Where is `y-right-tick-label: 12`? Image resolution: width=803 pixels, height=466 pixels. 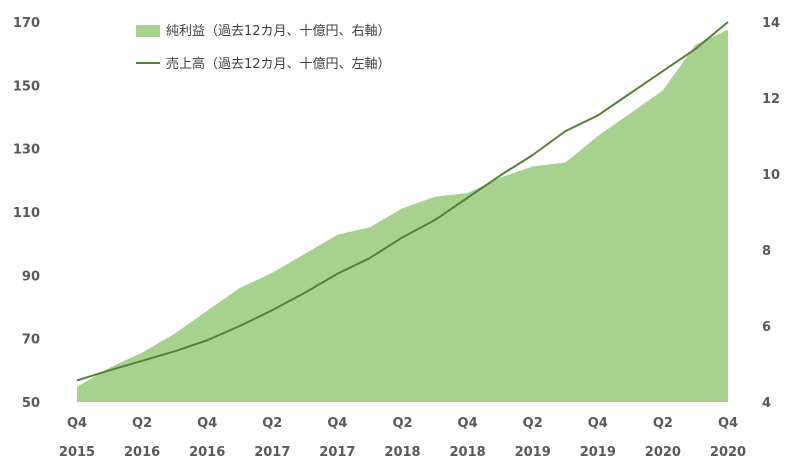 y-right-tick-label: 12 is located at coordinates (771, 99).